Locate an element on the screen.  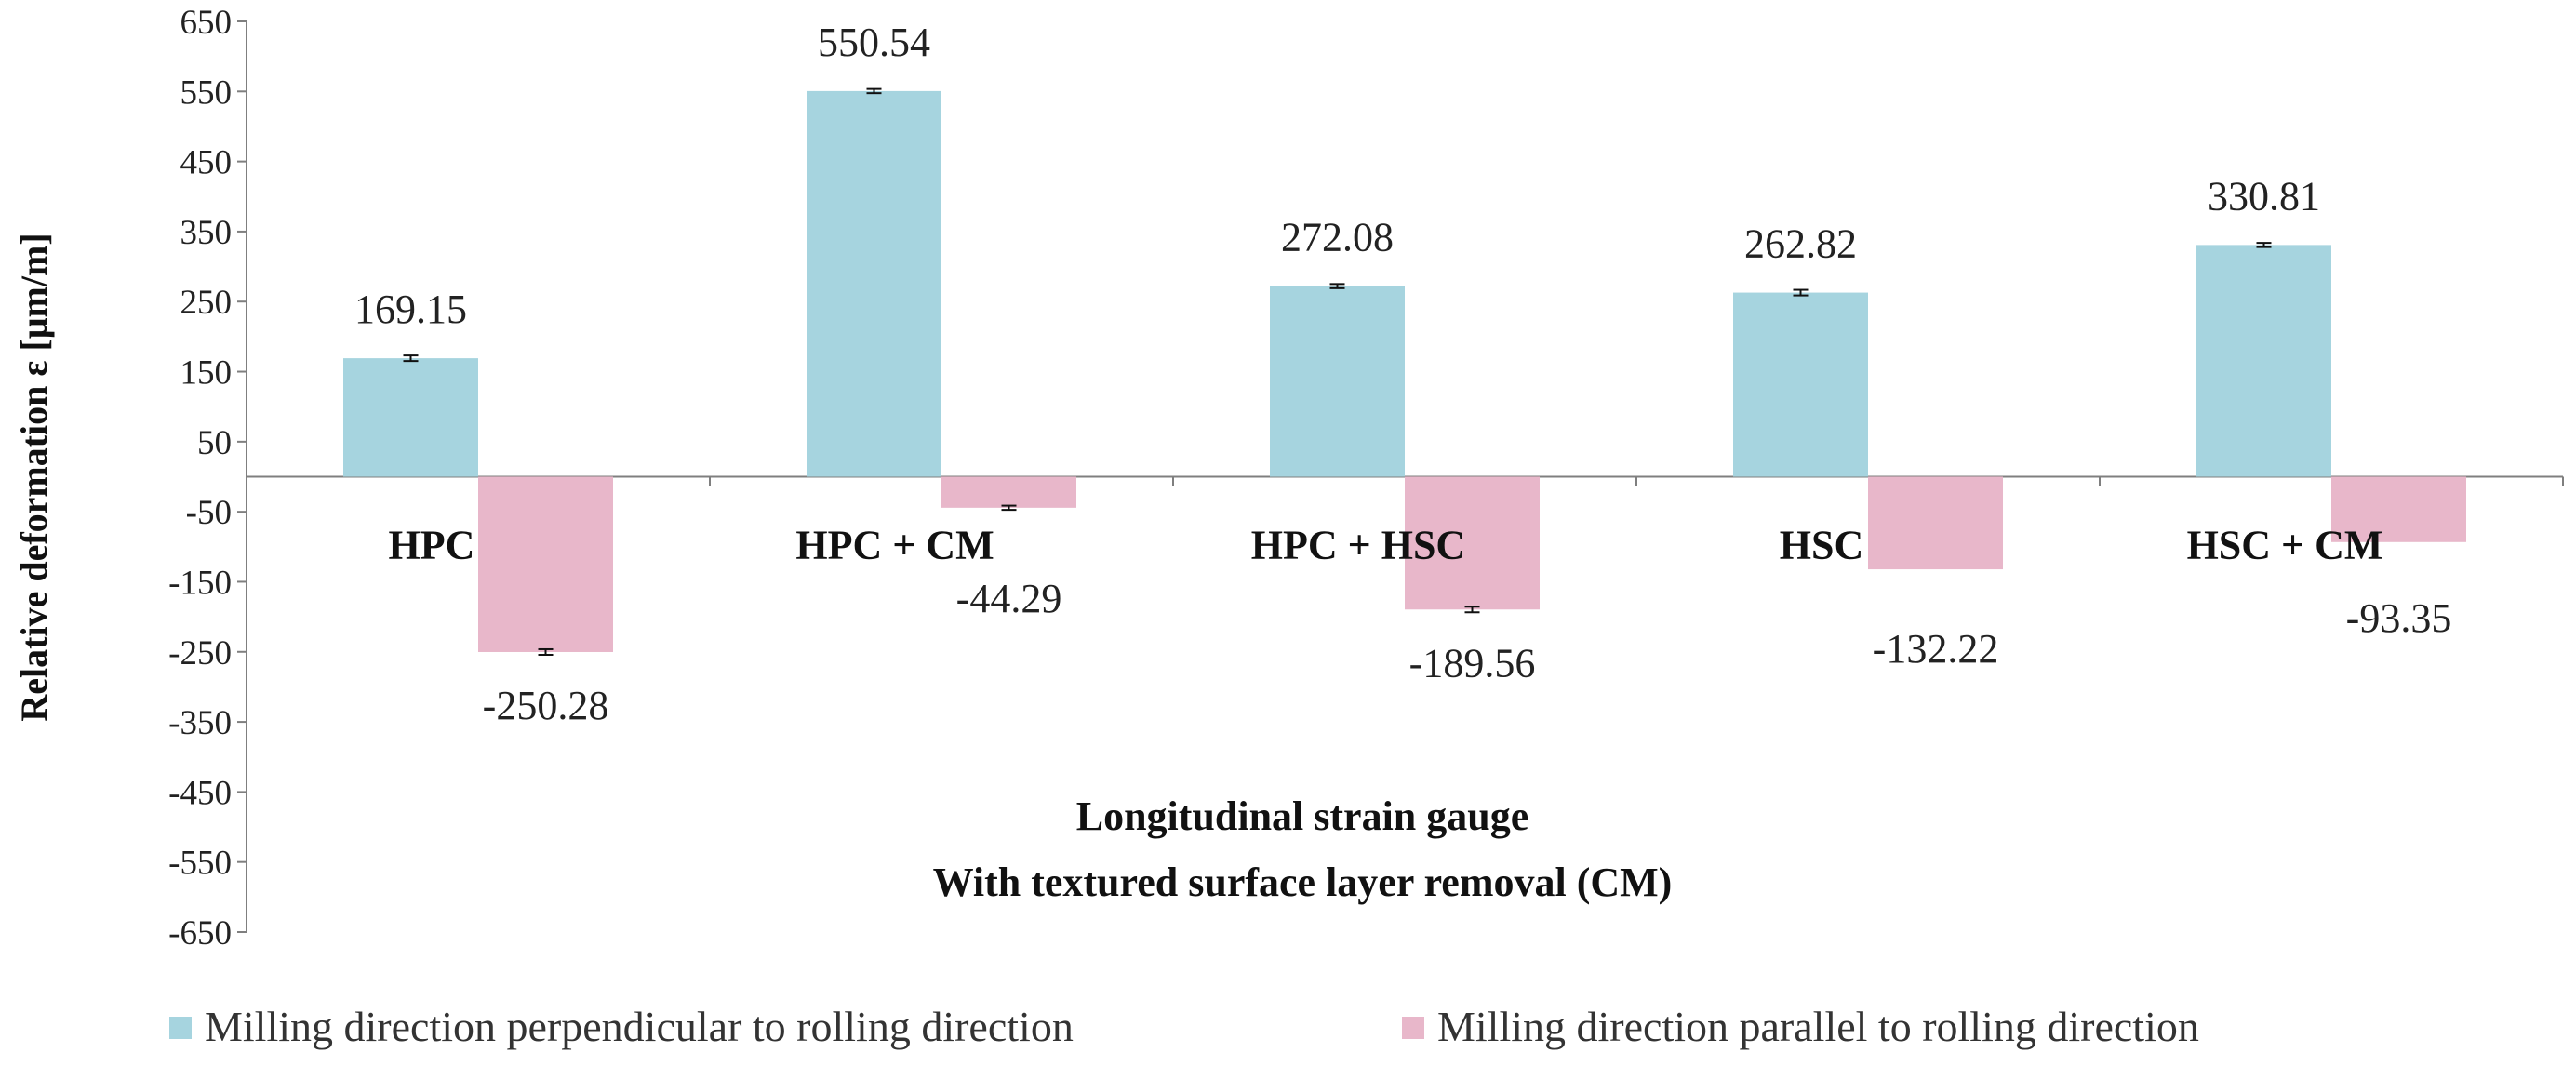
y-tick-label: -650 is located at coordinates (200, 933).